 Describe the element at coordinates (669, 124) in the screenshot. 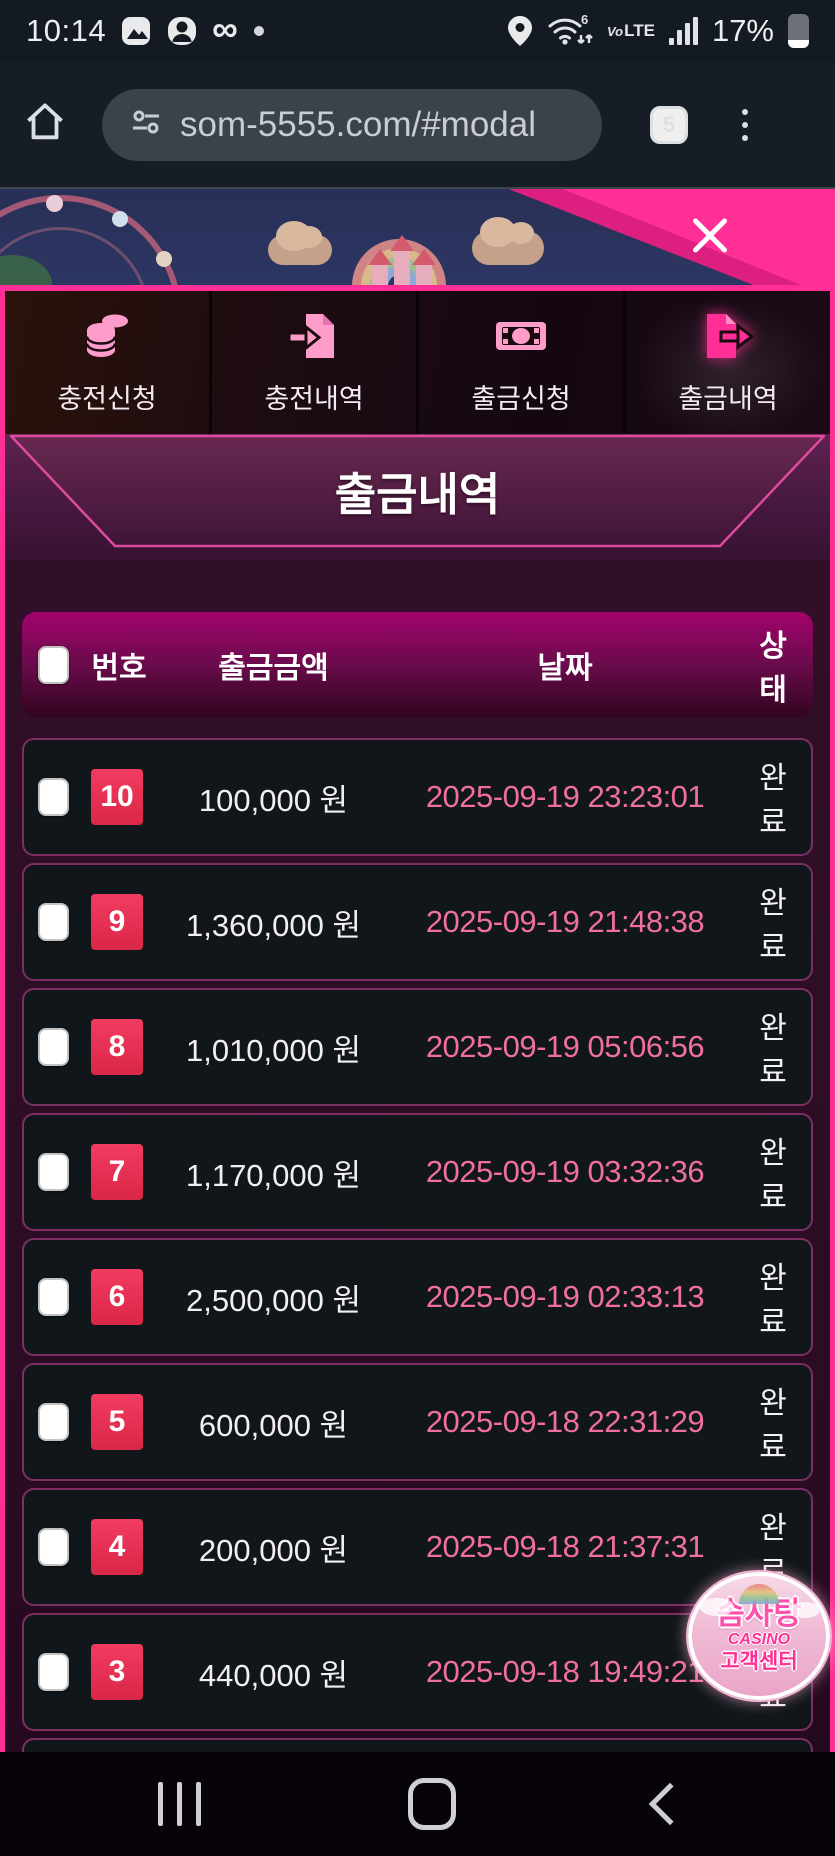

I see `tab-switcher-button: 5` at that location.